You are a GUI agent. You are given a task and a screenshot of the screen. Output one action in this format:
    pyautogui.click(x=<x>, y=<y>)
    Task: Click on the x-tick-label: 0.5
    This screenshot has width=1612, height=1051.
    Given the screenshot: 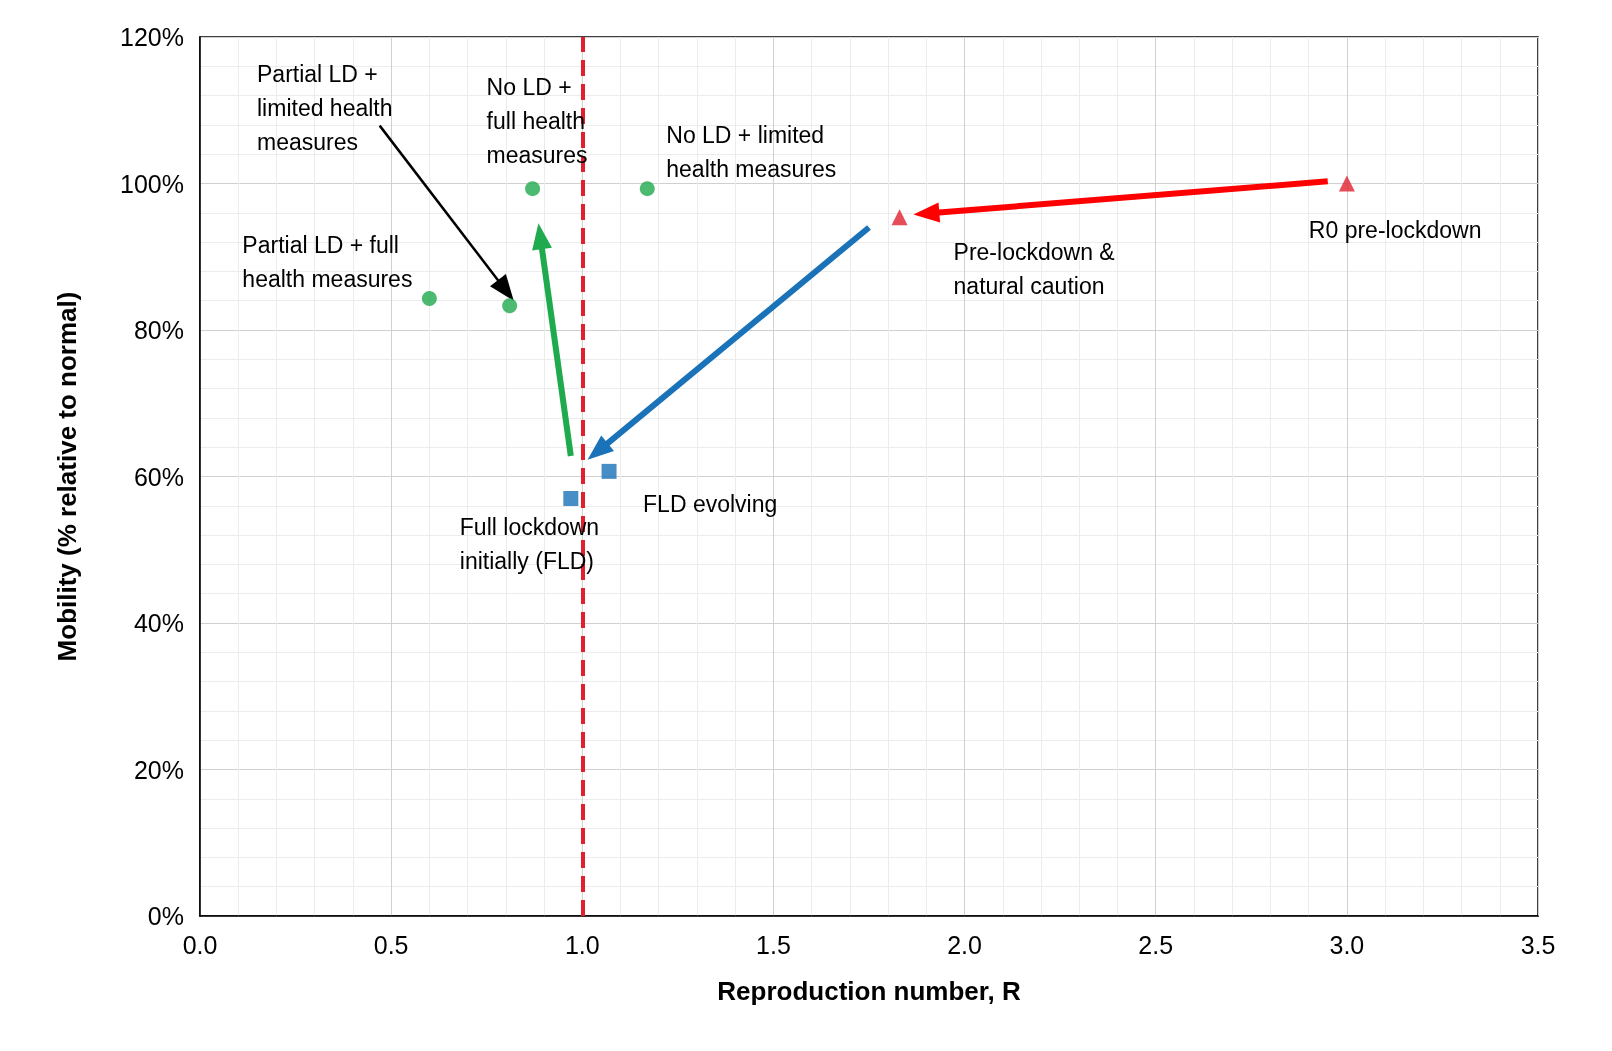 What is the action you would take?
    pyautogui.click(x=391, y=944)
    